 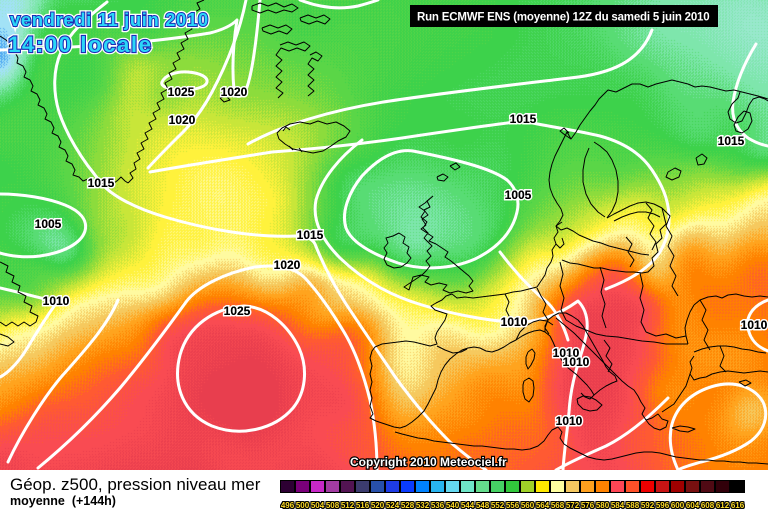 What do you see at coordinates (80, 44) in the screenshot?
I see `svg-text: 14:00 locale` at bounding box center [80, 44].